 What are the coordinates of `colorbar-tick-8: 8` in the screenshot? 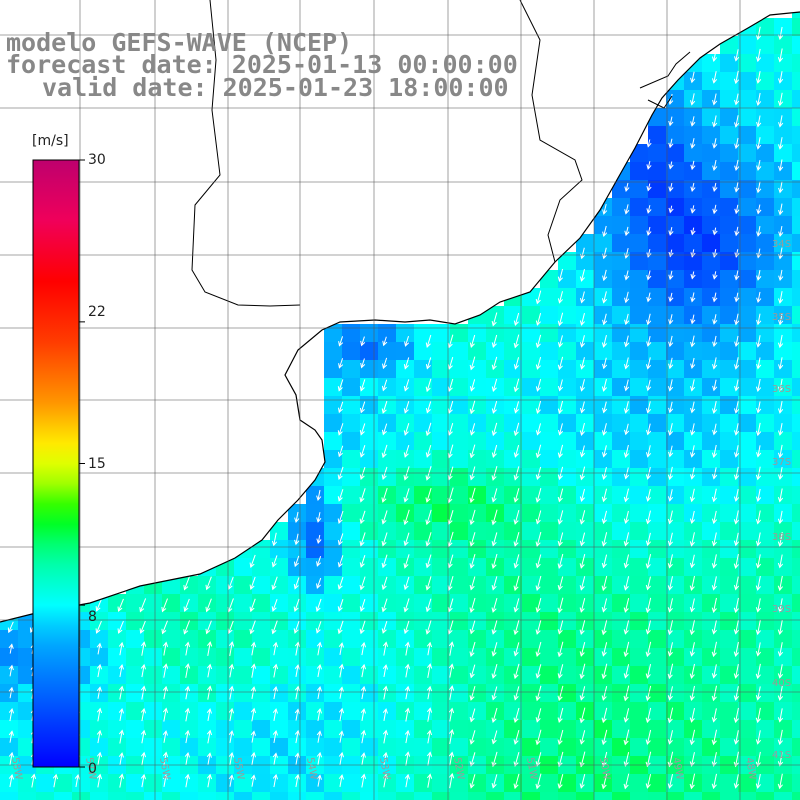 It's located at (92, 617).